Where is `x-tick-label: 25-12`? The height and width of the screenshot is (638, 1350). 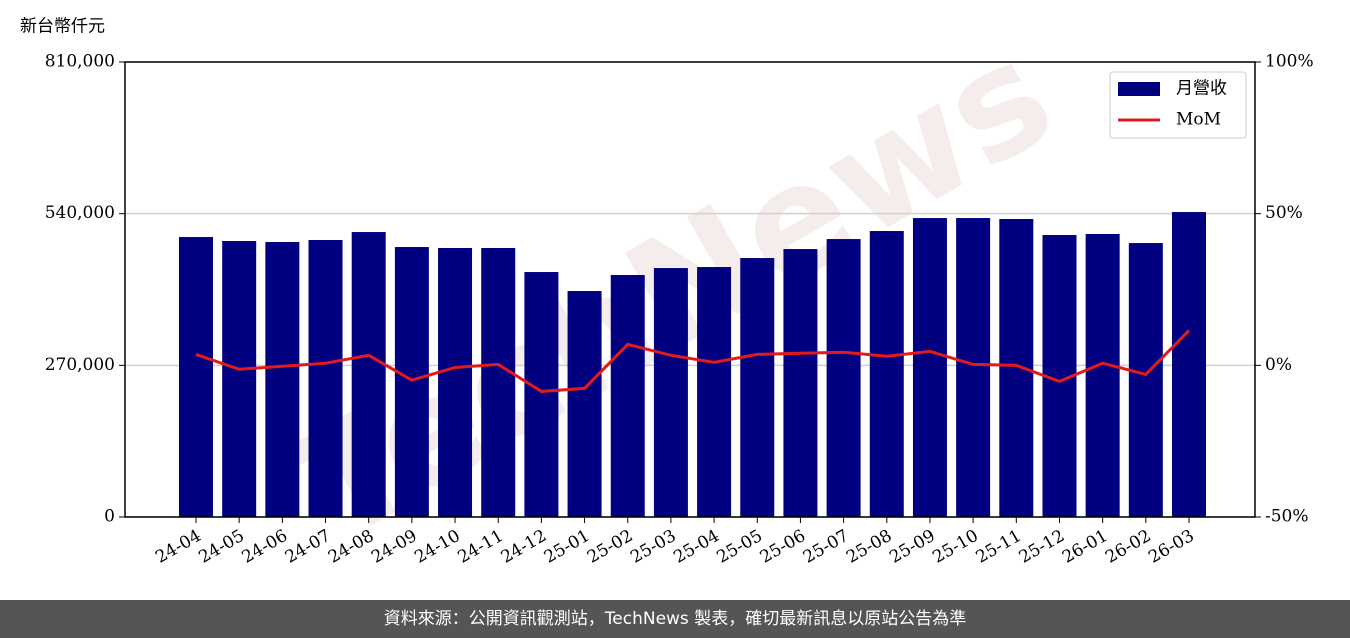 x-tick-label: 25-12 is located at coordinates (1042, 547).